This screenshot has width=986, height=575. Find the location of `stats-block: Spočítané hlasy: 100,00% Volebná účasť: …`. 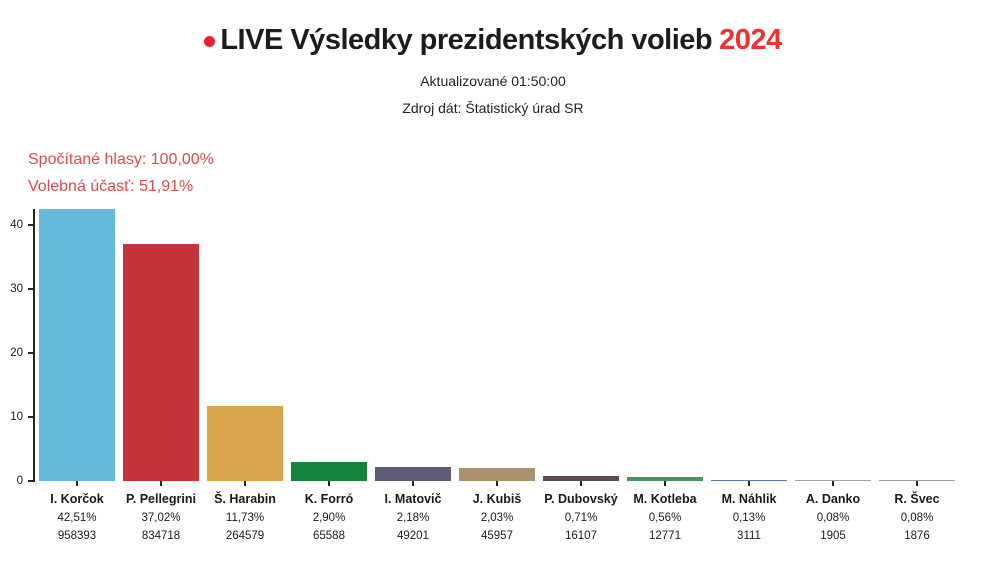

stats-block: Spočítané hlasy: 100,00% Volebná účasť: … is located at coordinates (121, 173).